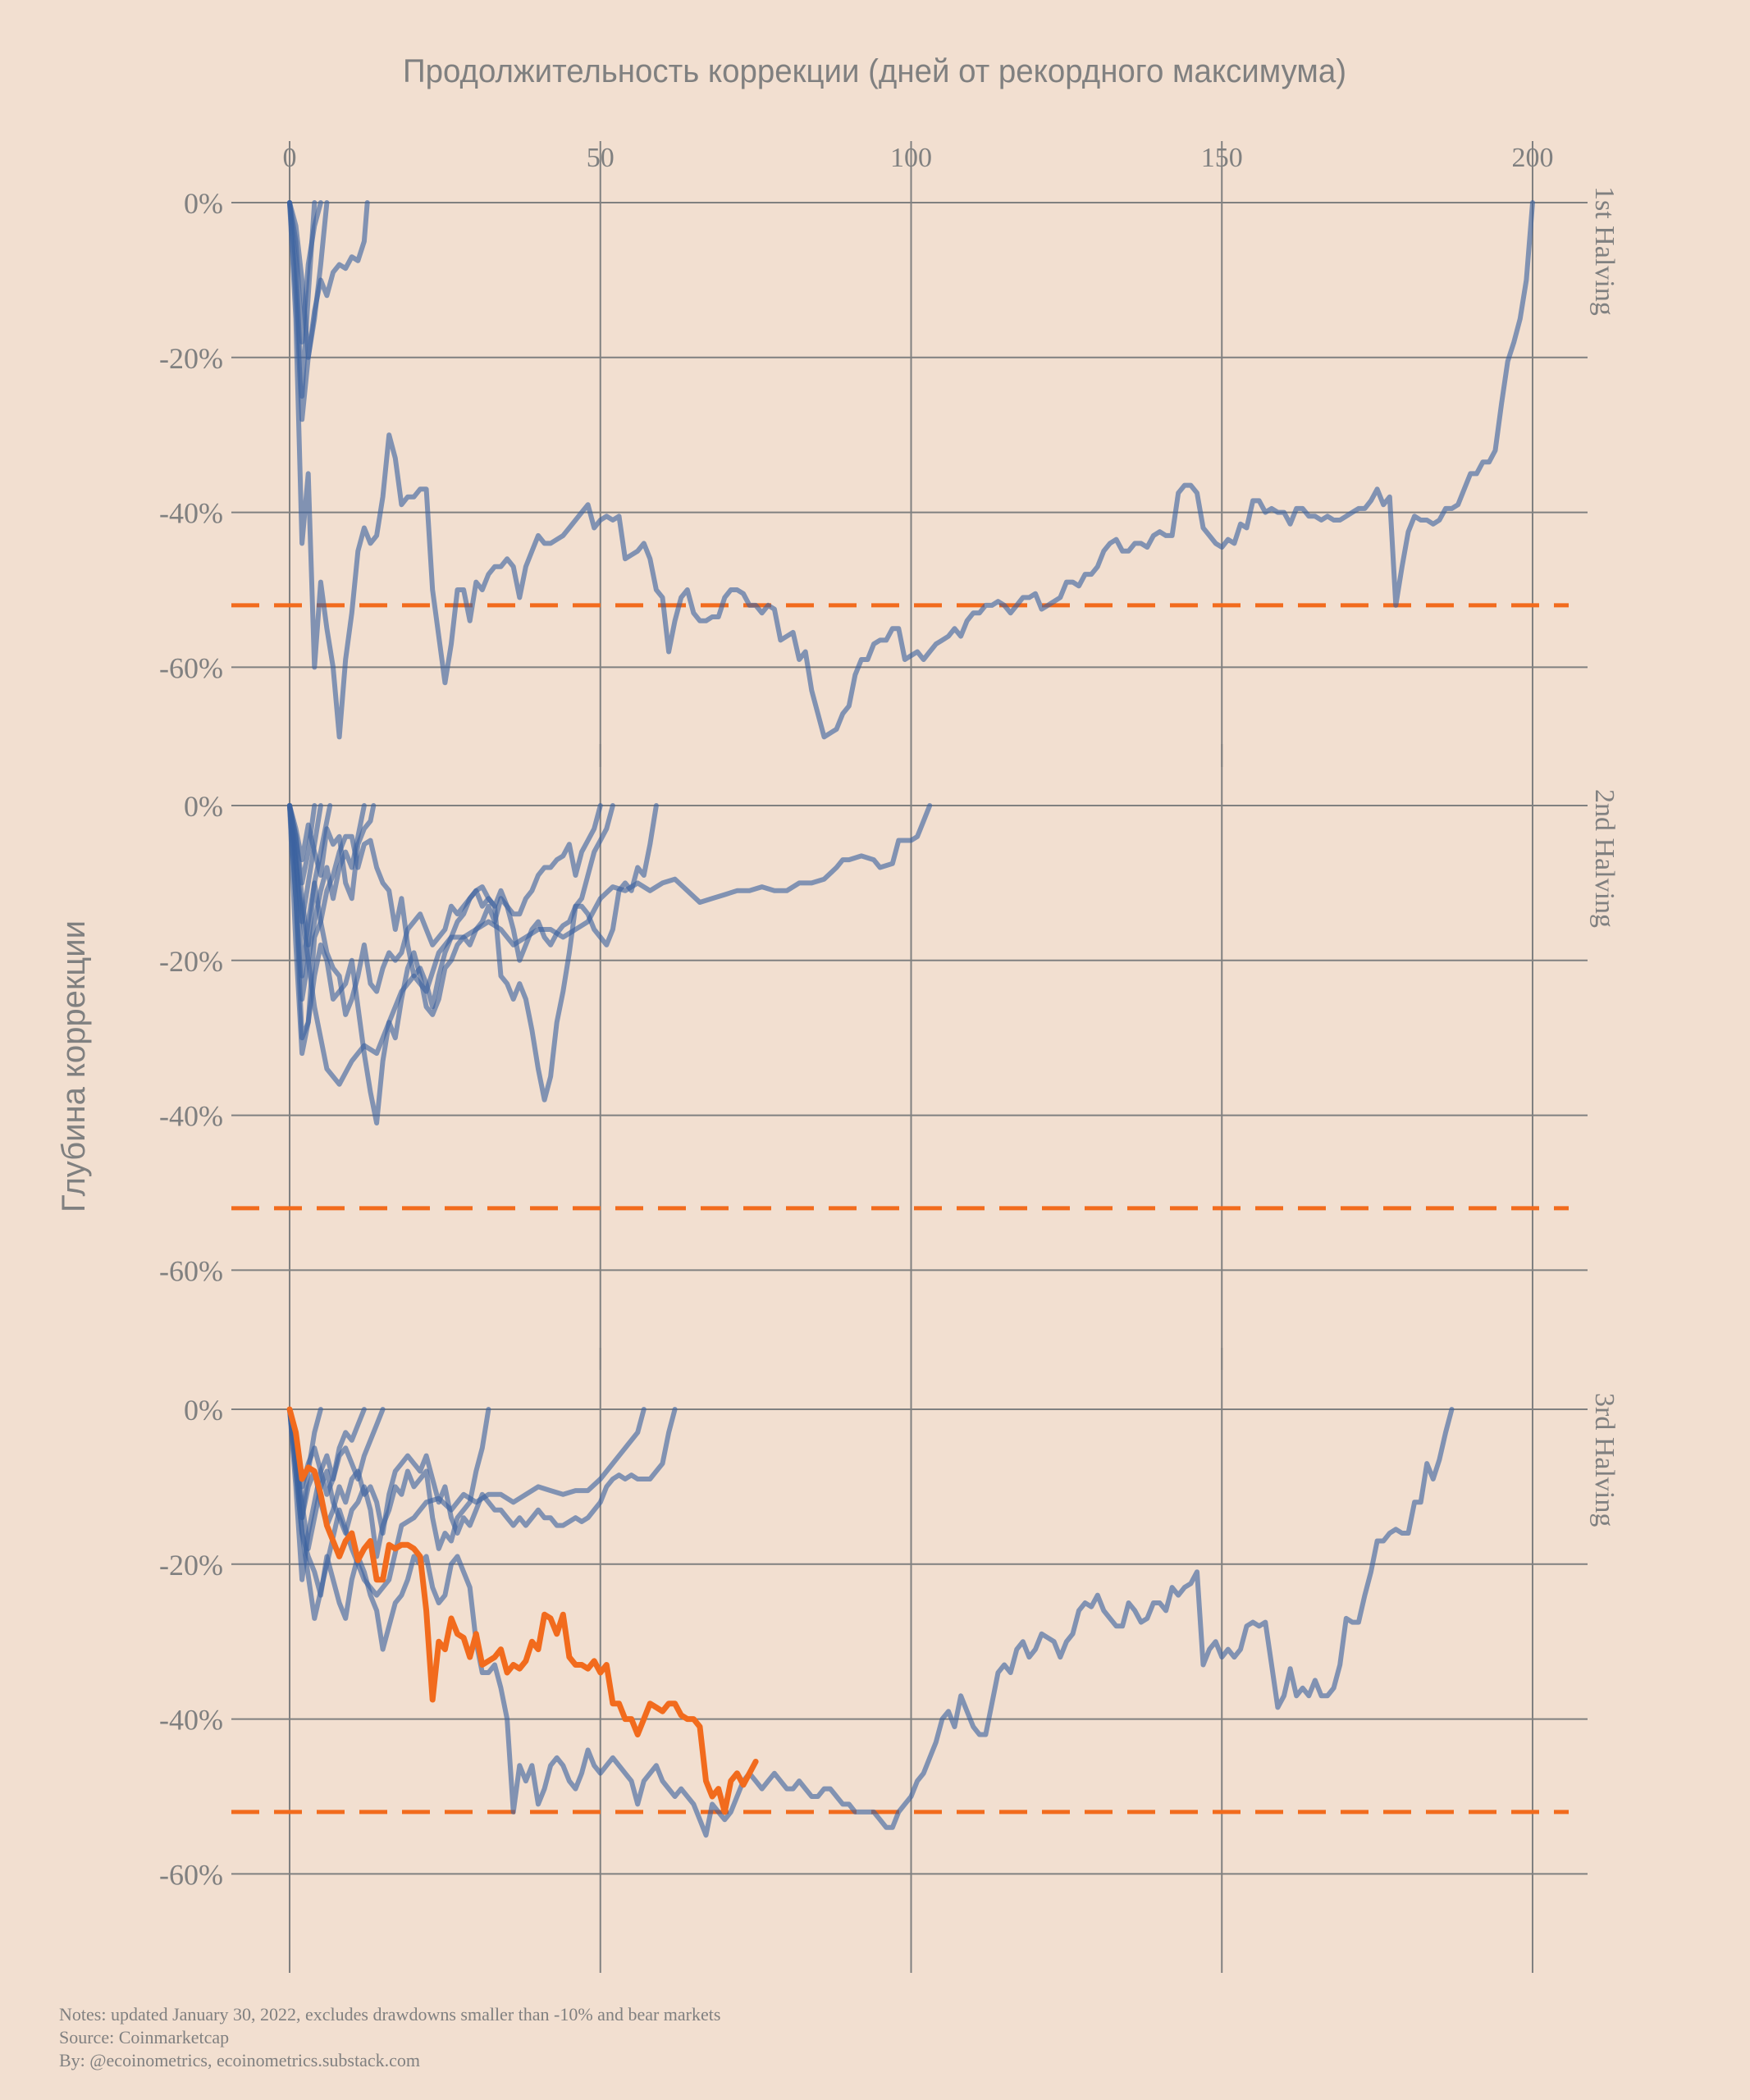 The height and width of the screenshot is (2100, 1750). Describe the element at coordinates (522, 1610) in the screenshot. I see `current-drawdown-line` at that location.